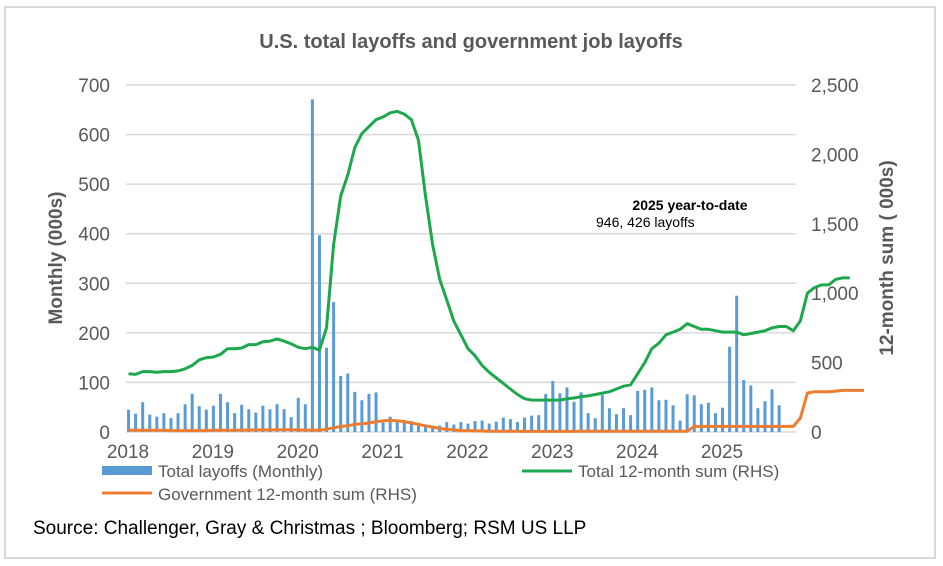 The height and width of the screenshot is (566, 943). I want to click on x-tick-label: 2021, so click(382, 452).